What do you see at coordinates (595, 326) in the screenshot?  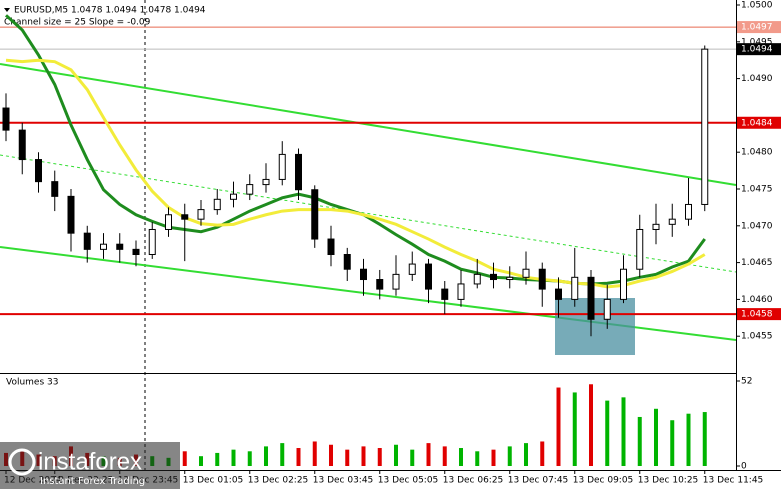 I see `highlight-zone` at bounding box center [595, 326].